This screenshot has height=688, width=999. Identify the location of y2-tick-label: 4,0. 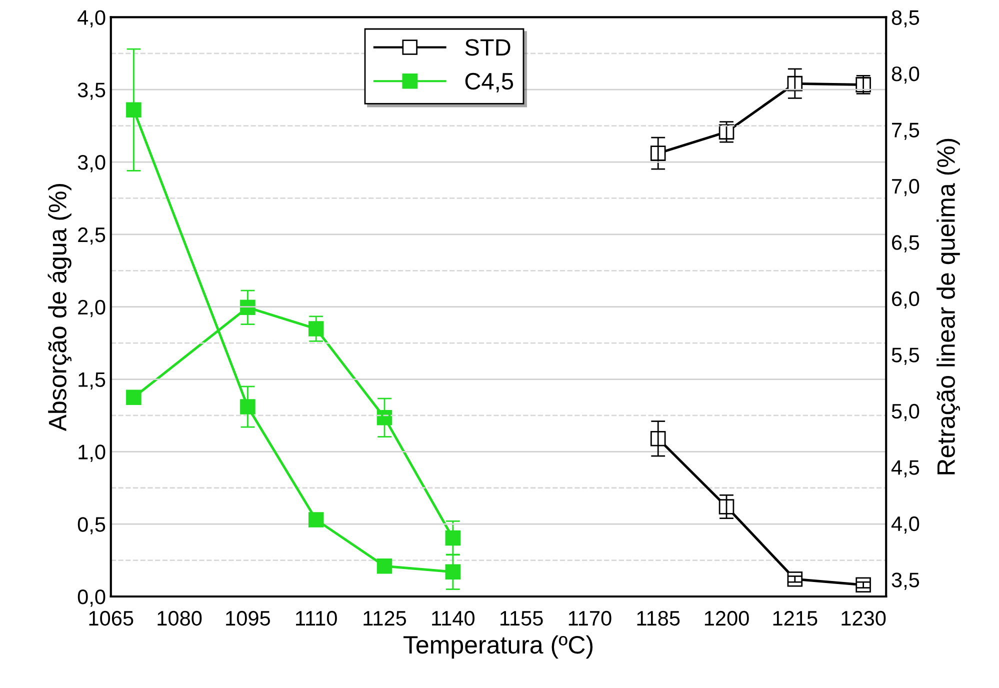
(905, 525).